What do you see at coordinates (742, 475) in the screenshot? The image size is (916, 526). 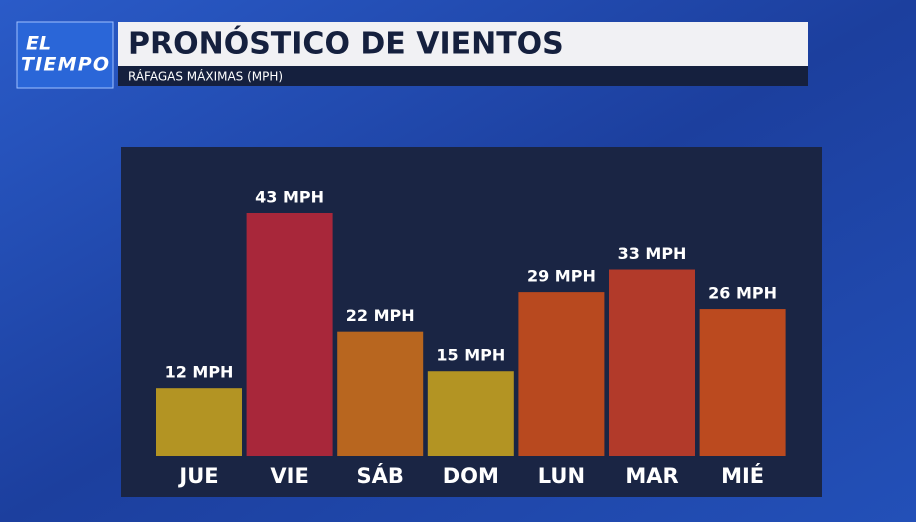 I see `x-tick-label: MIÉ` at bounding box center [742, 475].